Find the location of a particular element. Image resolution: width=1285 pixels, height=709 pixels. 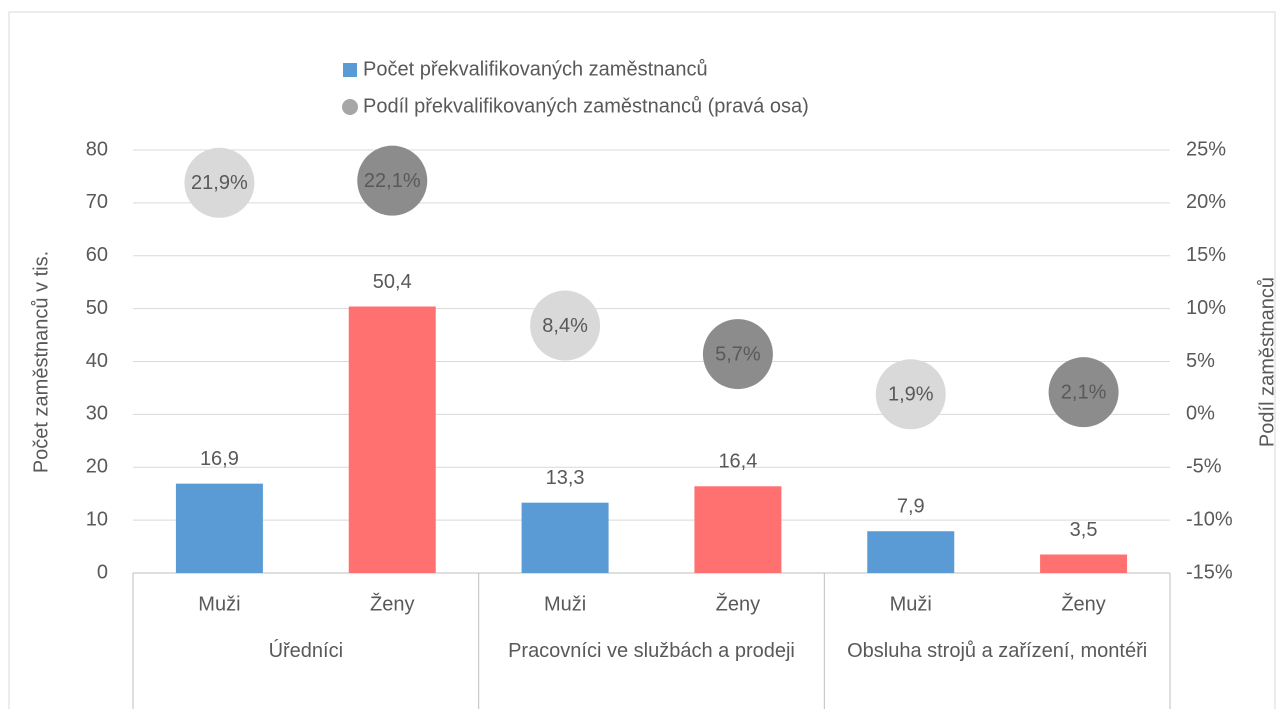

data-label: 16,4 is located at coordinates (737, 462).